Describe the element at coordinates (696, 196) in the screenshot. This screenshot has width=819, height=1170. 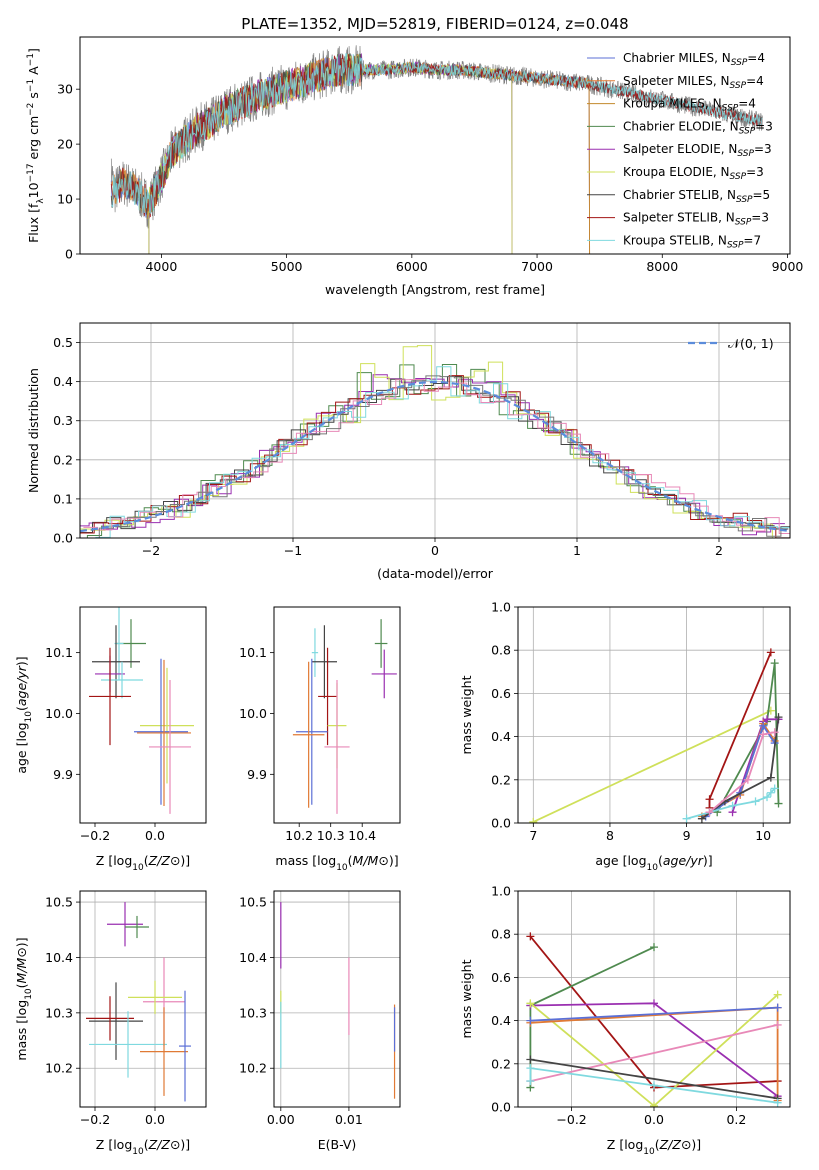
I see `legend-entry: Chabrier STELIB, NSSP=5` at that location.